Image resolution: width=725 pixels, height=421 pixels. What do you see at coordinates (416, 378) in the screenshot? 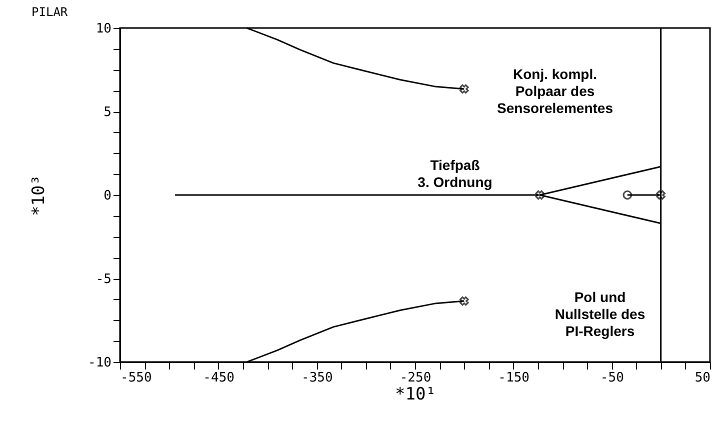
I see `x-tick-label: -250` at bounding box center [416, 378].